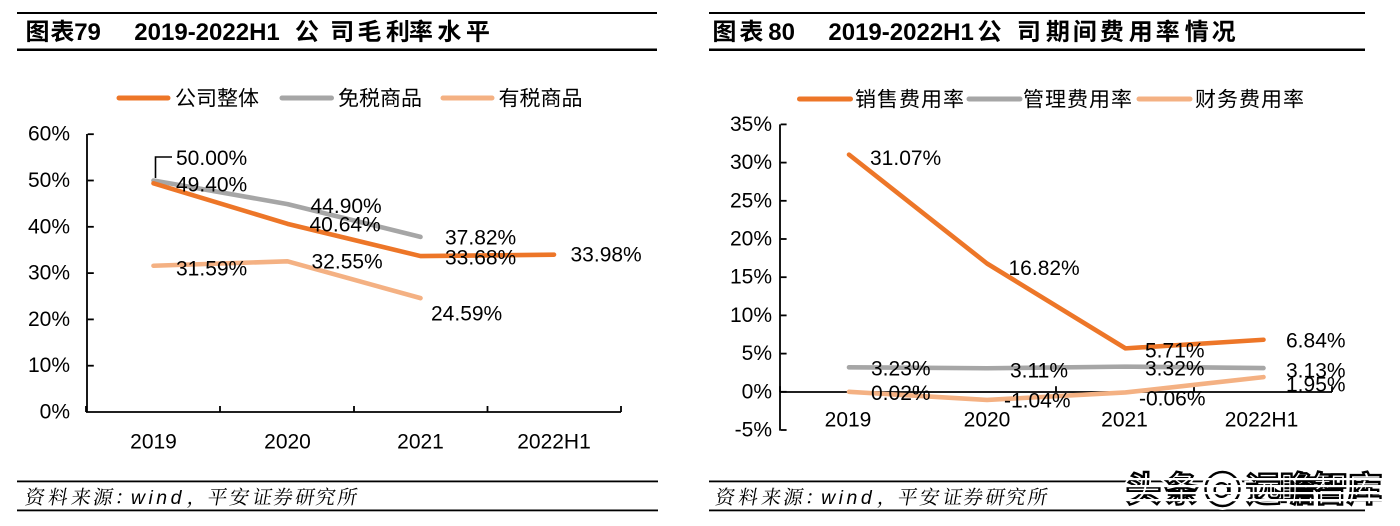  Describe the element at coordinates (1316, 341) in the screenshot. I see `svg-text: 6.84%` at that location.